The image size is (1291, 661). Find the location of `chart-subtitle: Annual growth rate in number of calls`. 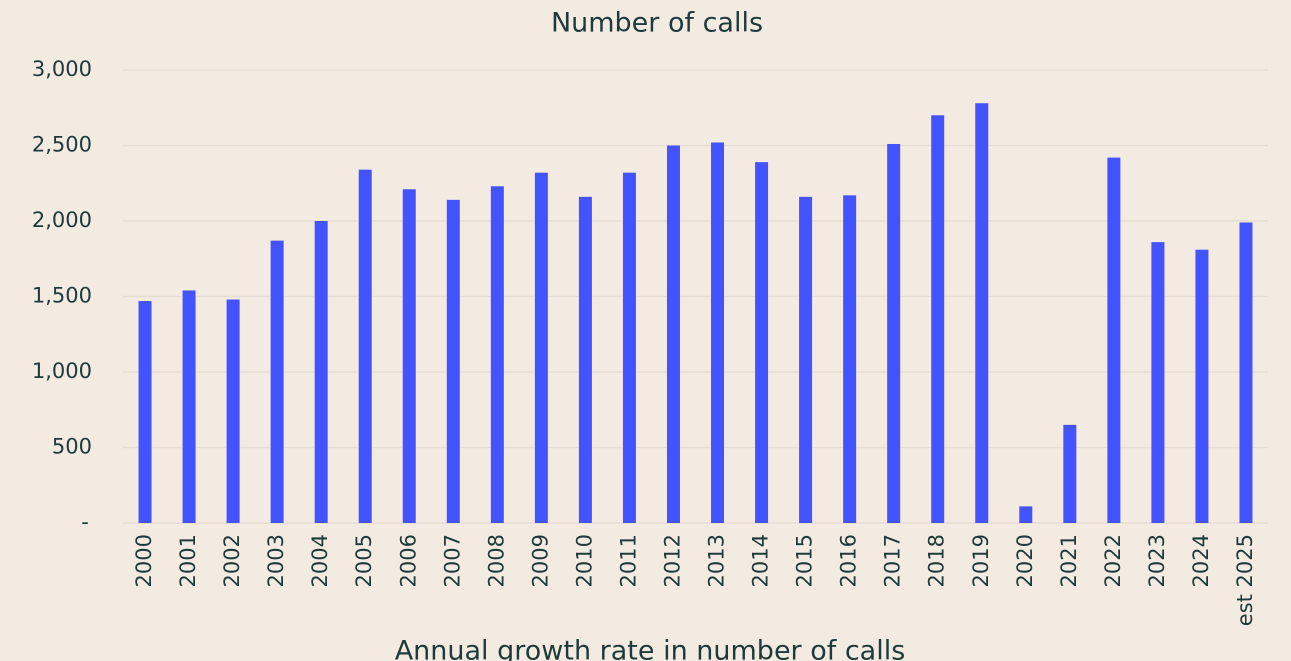

chart-subtitle: Annual growth rate in number of calls is located at coordinates (650, 648).